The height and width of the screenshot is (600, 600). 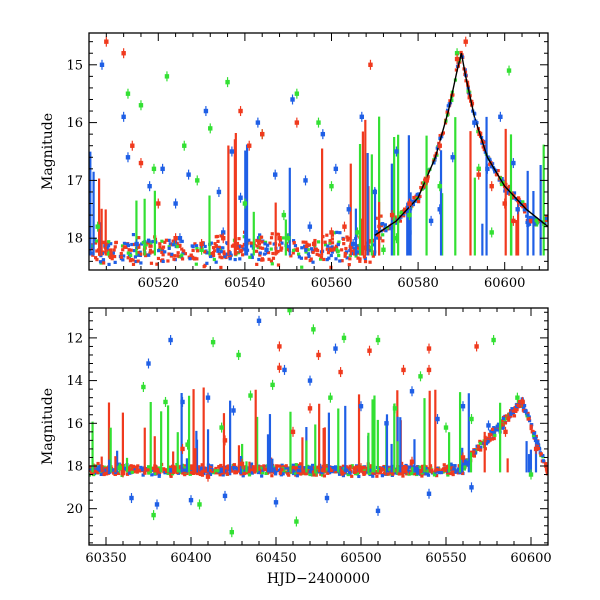 What do you see at coordinates (158, 283) in the screenshot?
I see `top-x-tick-label: 60520` at bounding box center [158, 283].